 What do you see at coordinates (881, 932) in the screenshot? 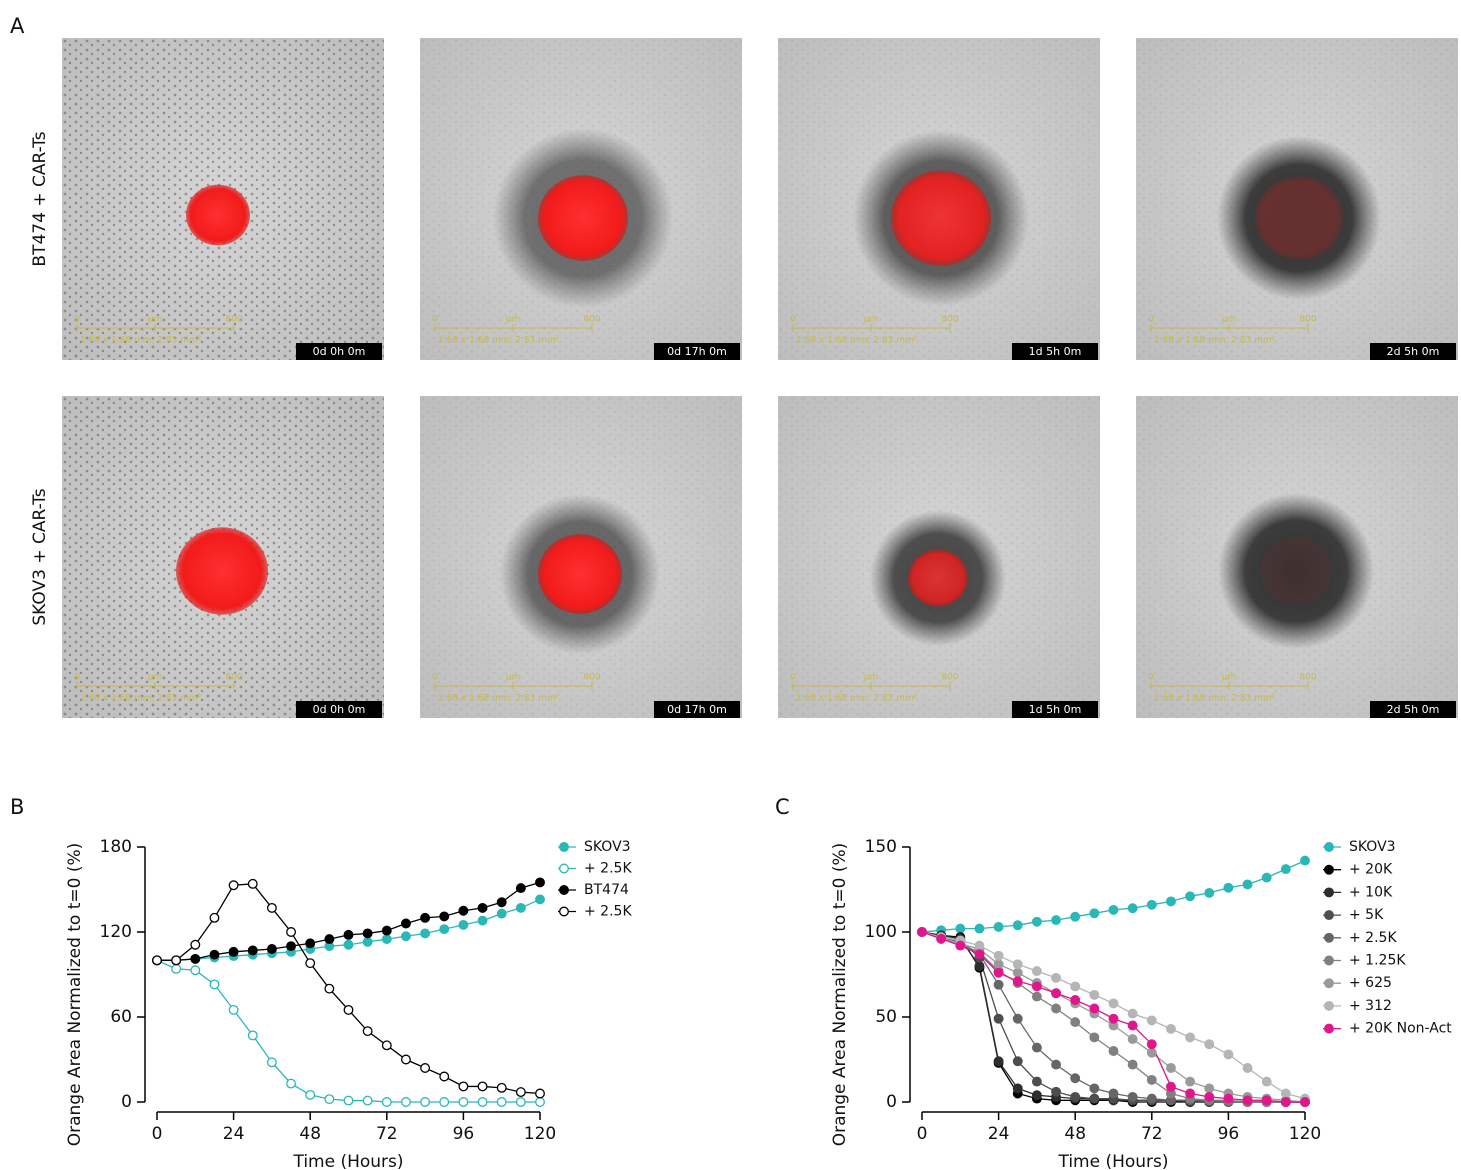
I see `y-tick-label: 100` at bounding box center [881, 932].